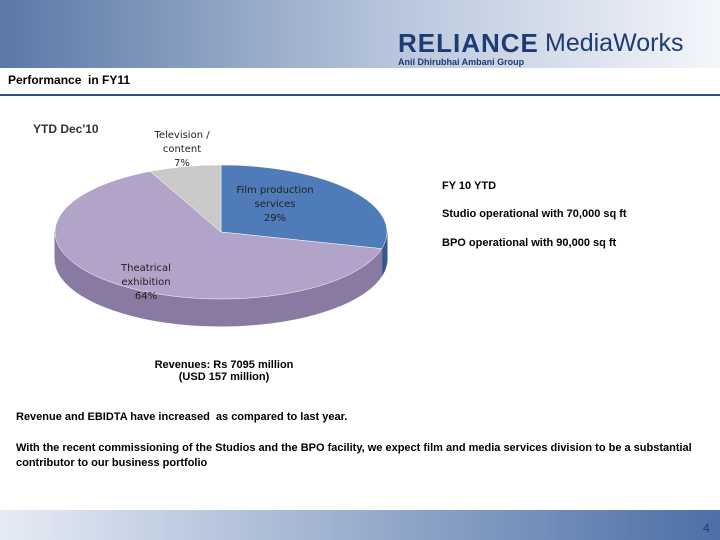 The width and height of the screenshot is (720, 540). I want to click on slice-label: Theatrical exhibition 64%, so click(146, 283).